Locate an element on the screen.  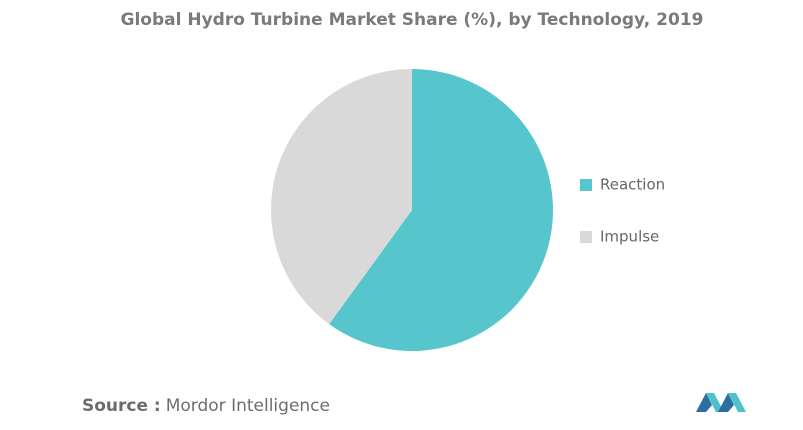
legend: Reaction Impulse is located at coordinates (622, 211).